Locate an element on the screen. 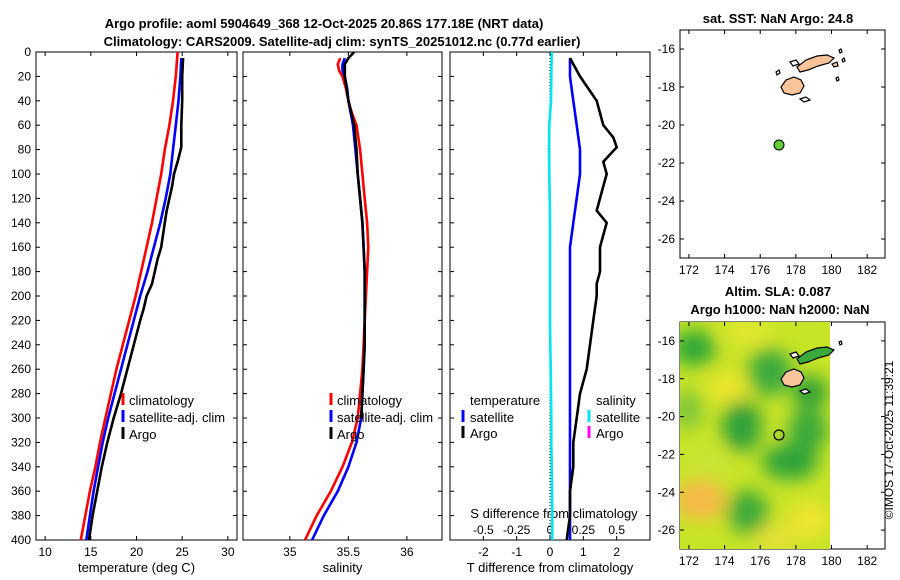  depth-tick-label: 120 is located at coordinates (21, 198).